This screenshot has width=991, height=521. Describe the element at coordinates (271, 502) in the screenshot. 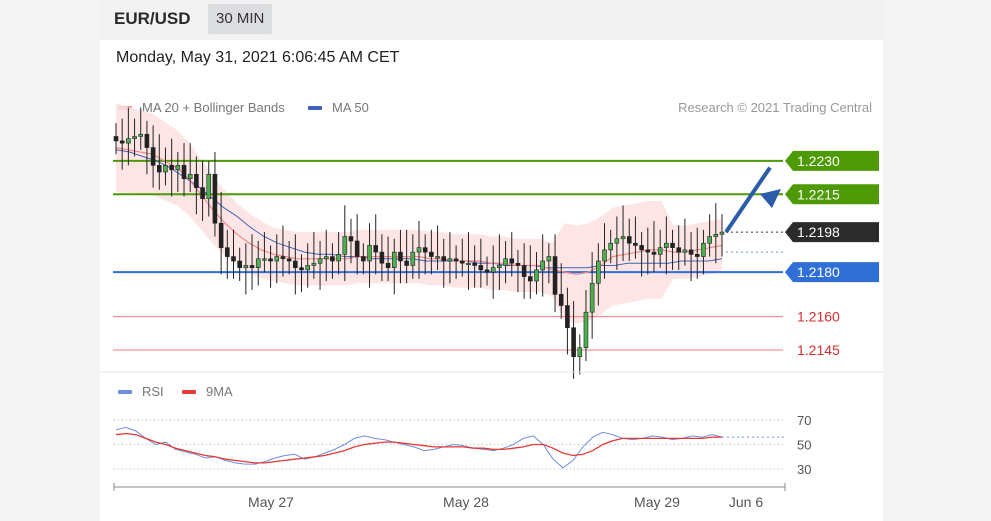

I see `x-tick-label: May 27` at that location.